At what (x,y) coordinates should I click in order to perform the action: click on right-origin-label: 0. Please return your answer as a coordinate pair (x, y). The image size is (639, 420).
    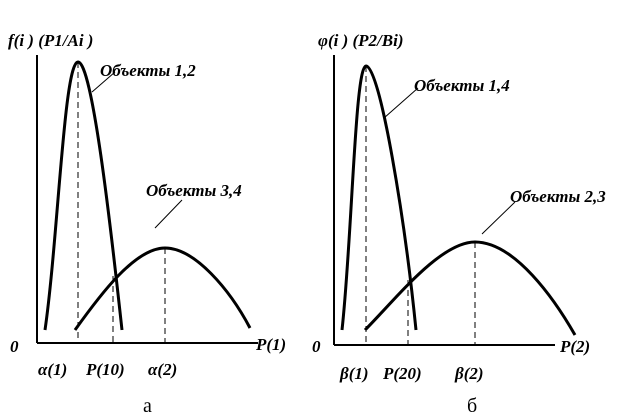
    Looking at the image, I should click on (316, 346).